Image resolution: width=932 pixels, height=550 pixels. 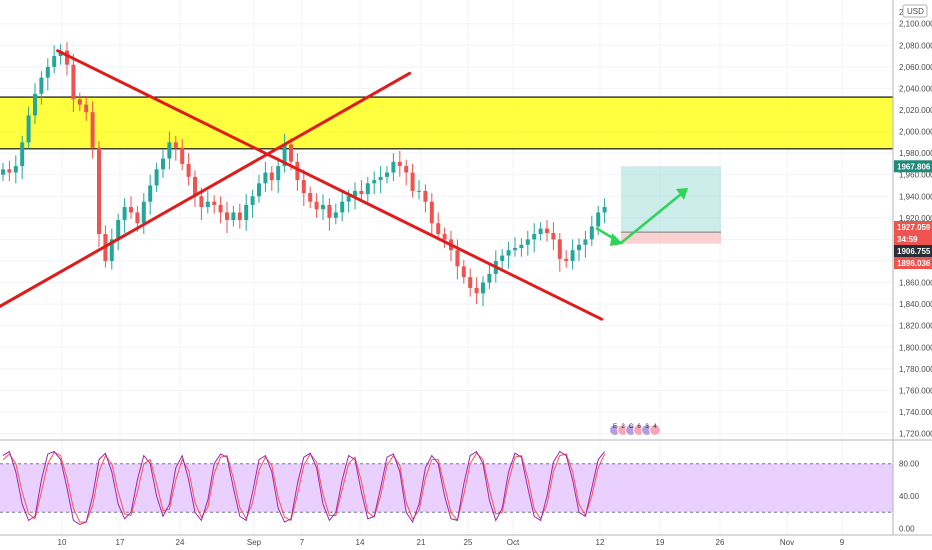 I want to click on stoch-tick-label: 0.00, so click(x=907, y=529).